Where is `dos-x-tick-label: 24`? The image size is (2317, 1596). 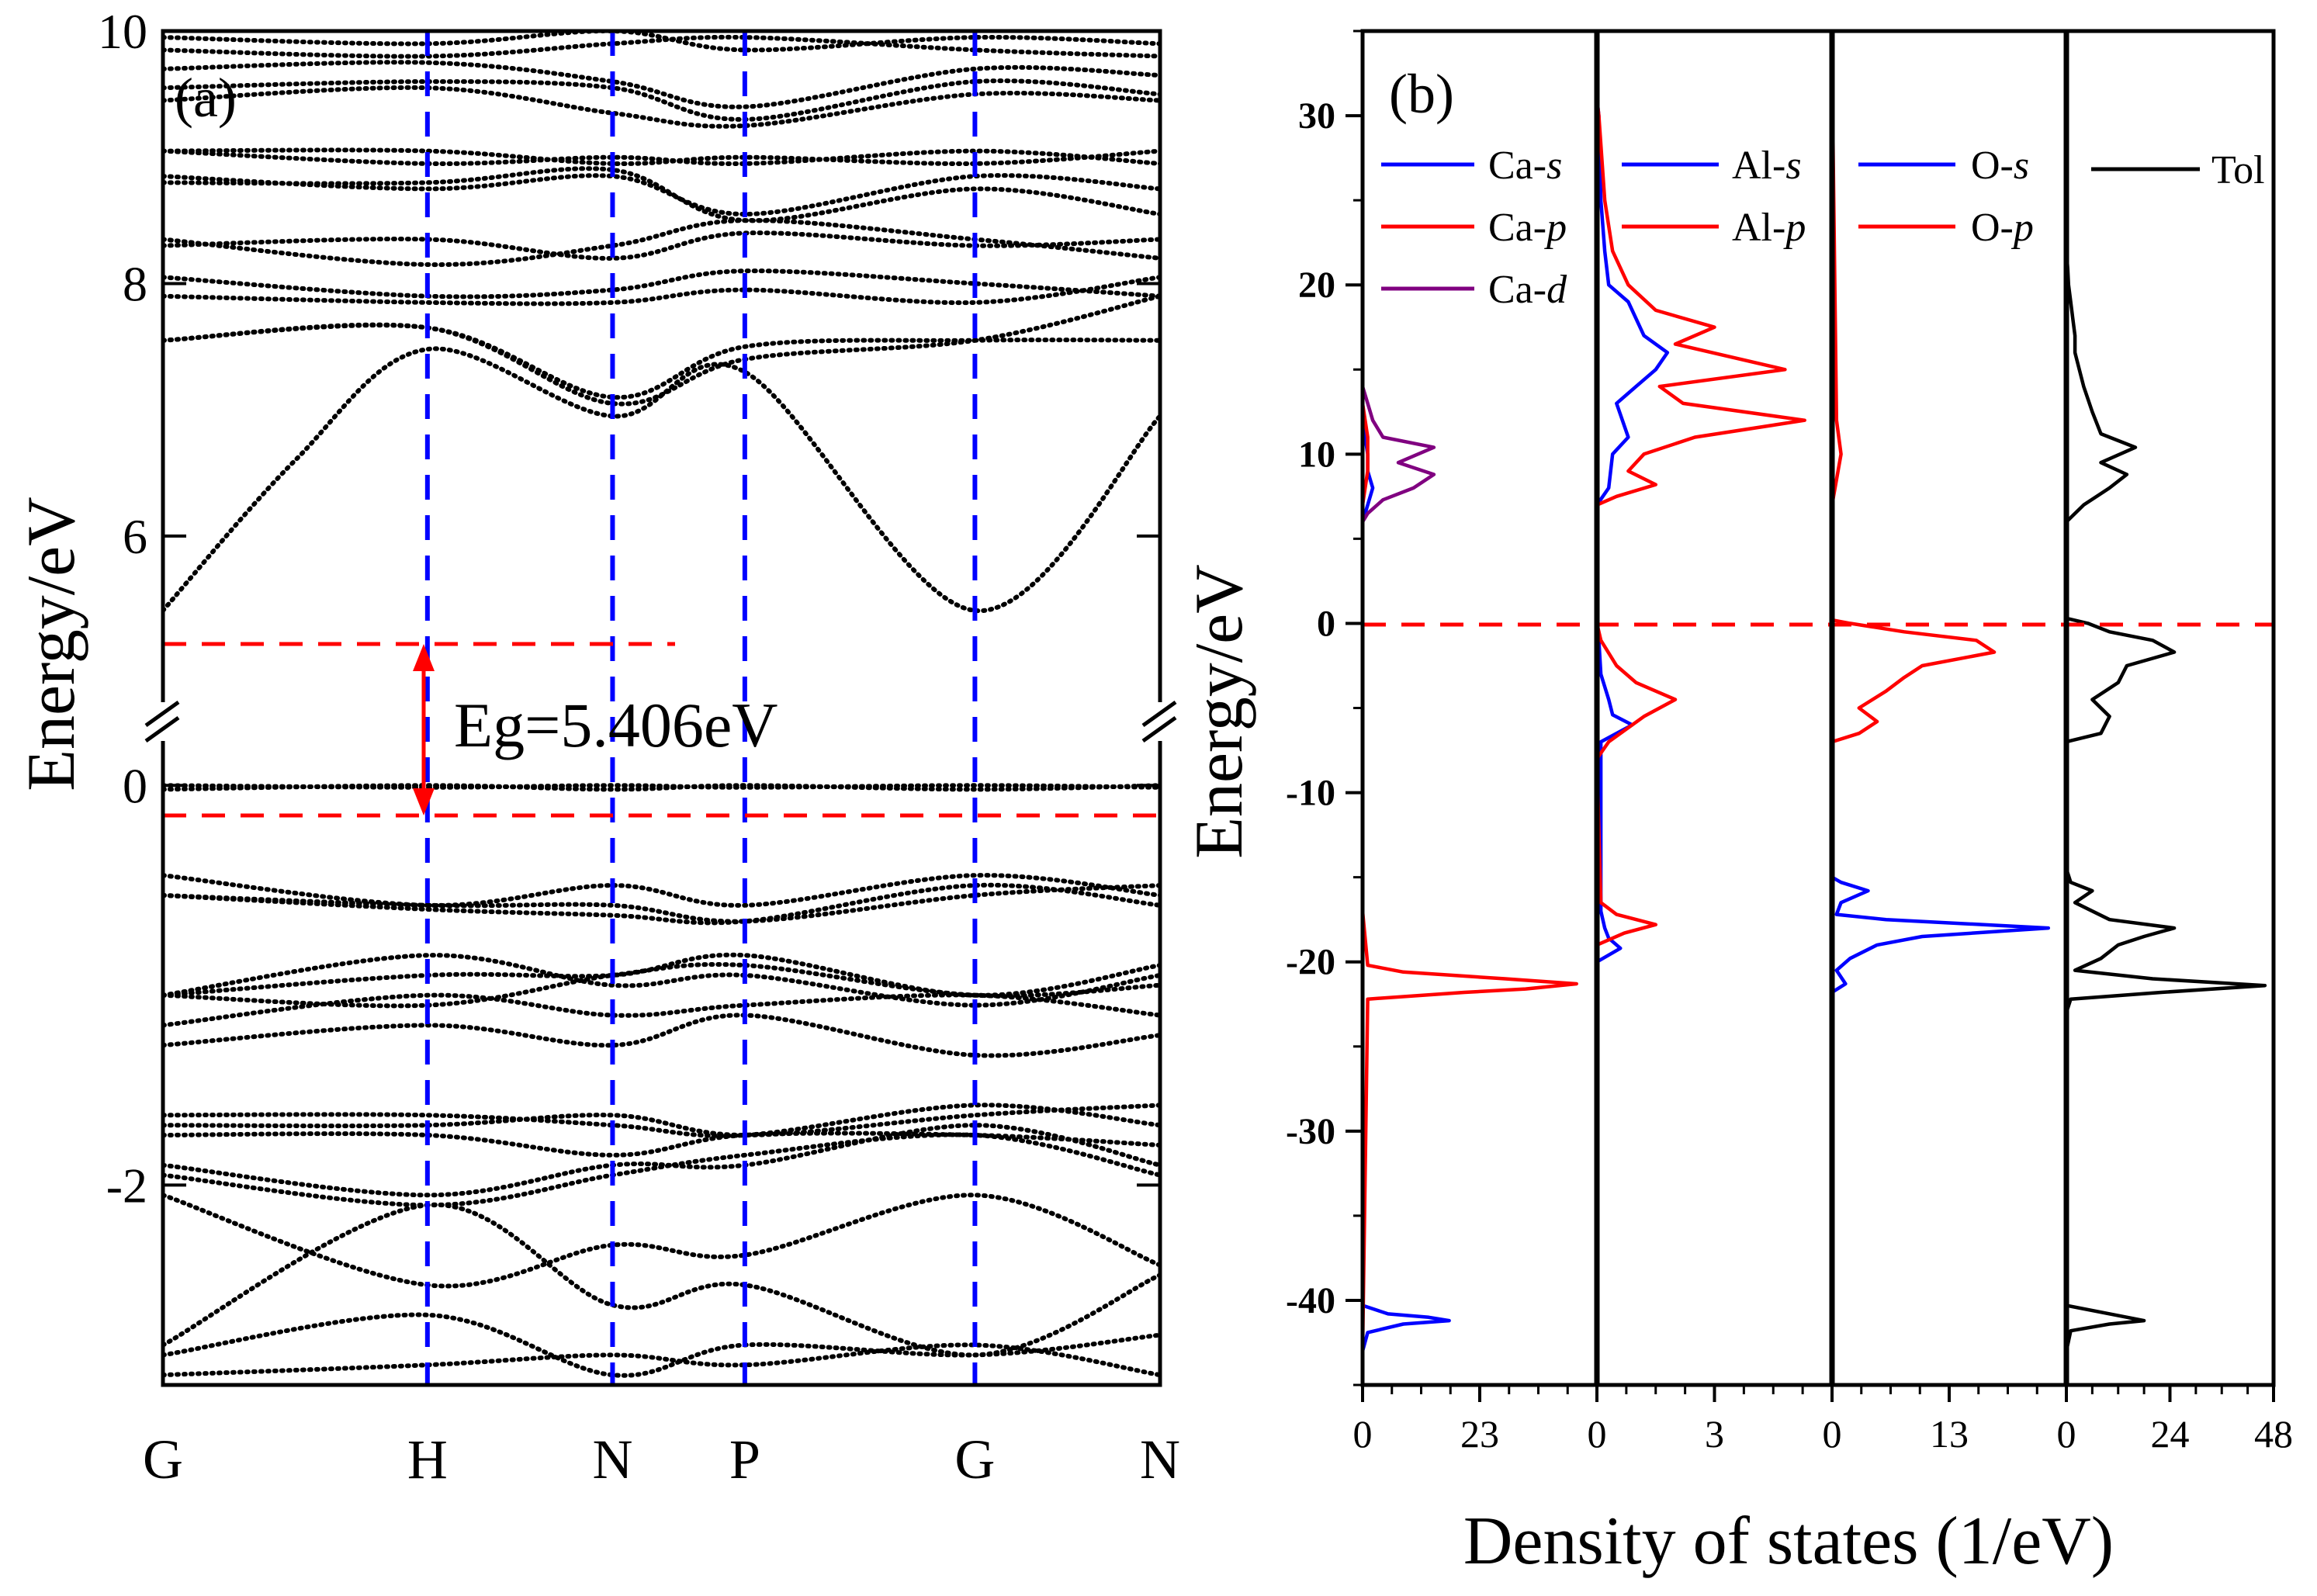
dos-x-tick-label: 24 is located at coordinates (2170, 1434).